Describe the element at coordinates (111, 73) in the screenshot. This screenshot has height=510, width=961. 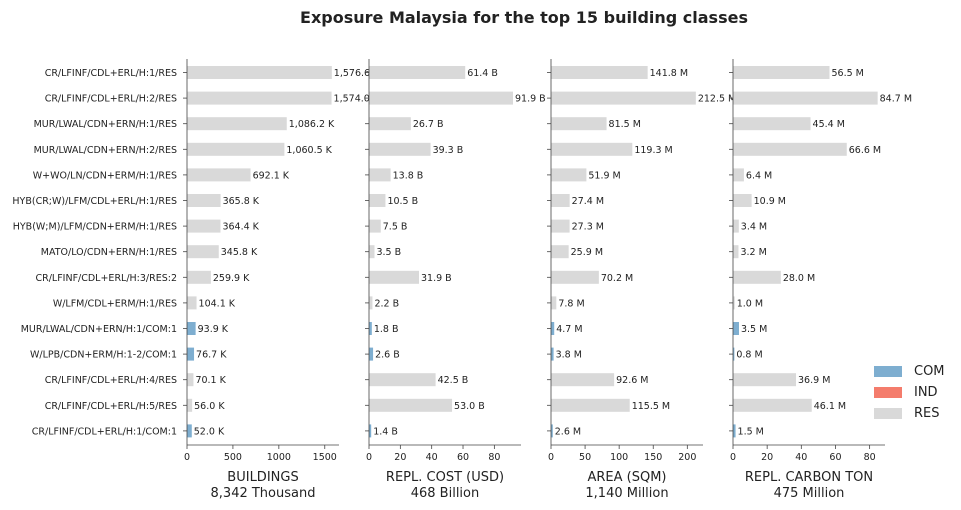
I see `category-label: CR/LFINF/CDL+ERL/H:1/RES` at that location.